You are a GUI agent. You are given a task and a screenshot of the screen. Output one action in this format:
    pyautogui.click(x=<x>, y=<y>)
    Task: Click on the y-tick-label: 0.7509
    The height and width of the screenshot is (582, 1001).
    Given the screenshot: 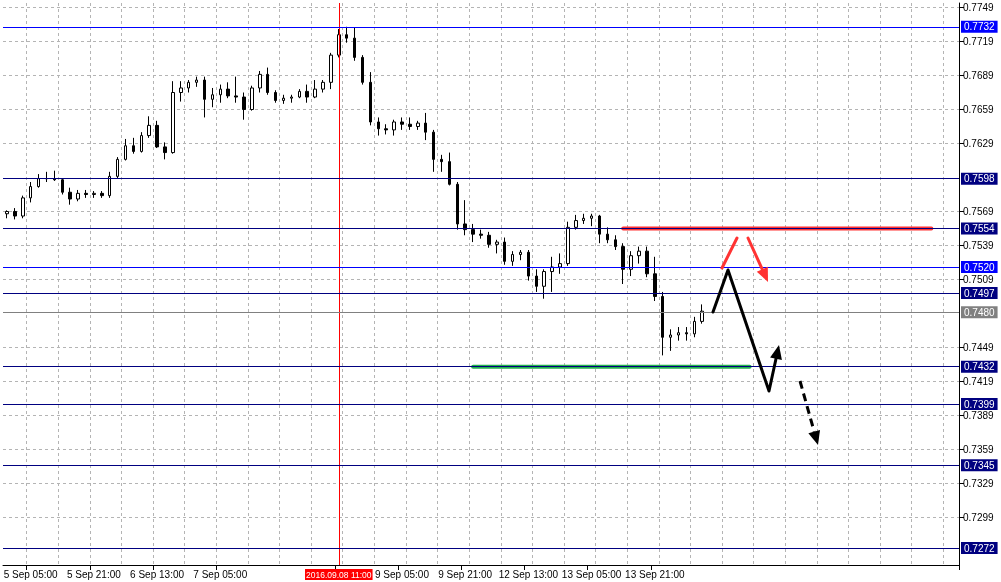 What is the action you would take?
    pyautogui.click(x=979, y=279)
    